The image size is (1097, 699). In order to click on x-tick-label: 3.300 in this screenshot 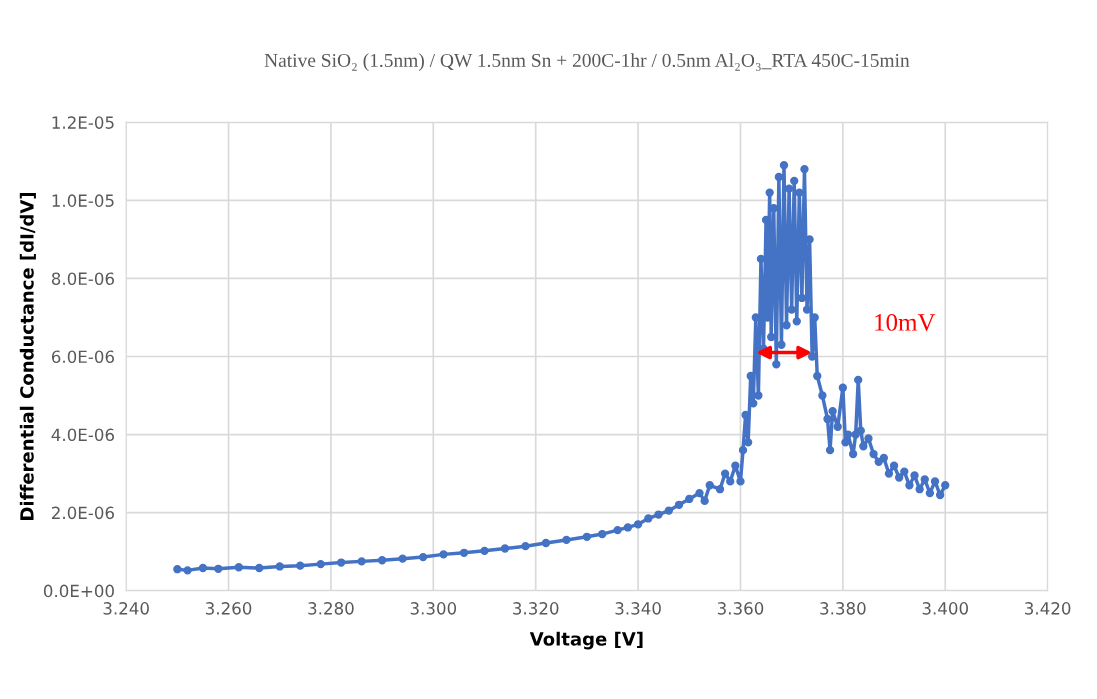, I will do `click(433, 608)`.